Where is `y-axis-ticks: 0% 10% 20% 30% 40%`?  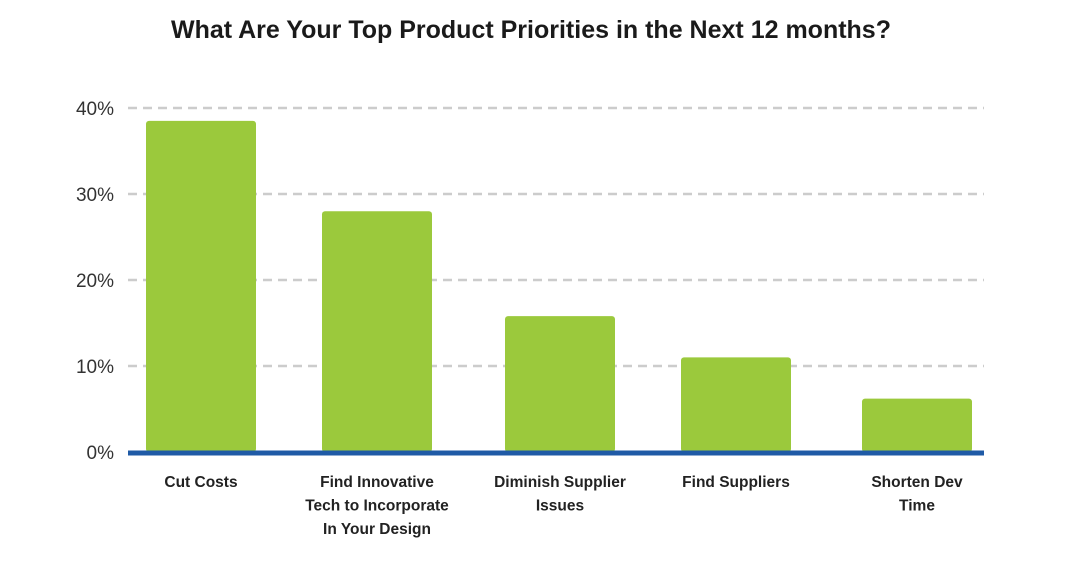 y-axis-ticks: 0% 10% 20% 30% 40% is located at coordinates (95, 281).